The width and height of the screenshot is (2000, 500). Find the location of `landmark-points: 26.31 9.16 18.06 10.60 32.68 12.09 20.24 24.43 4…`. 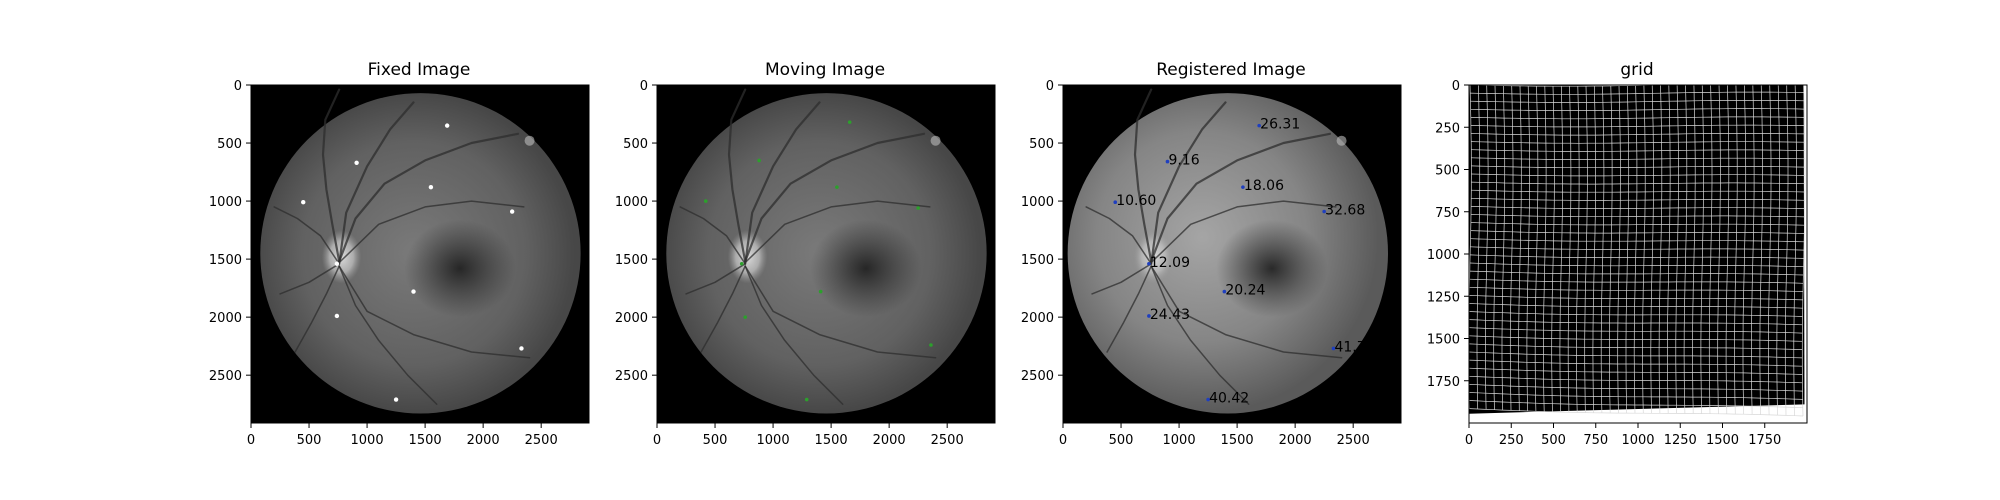

landmark-points: 26.31 9.16 18.06 10.60 32.68 12.09 20.24 24.43 4… is located at coordinates (1239, 262).